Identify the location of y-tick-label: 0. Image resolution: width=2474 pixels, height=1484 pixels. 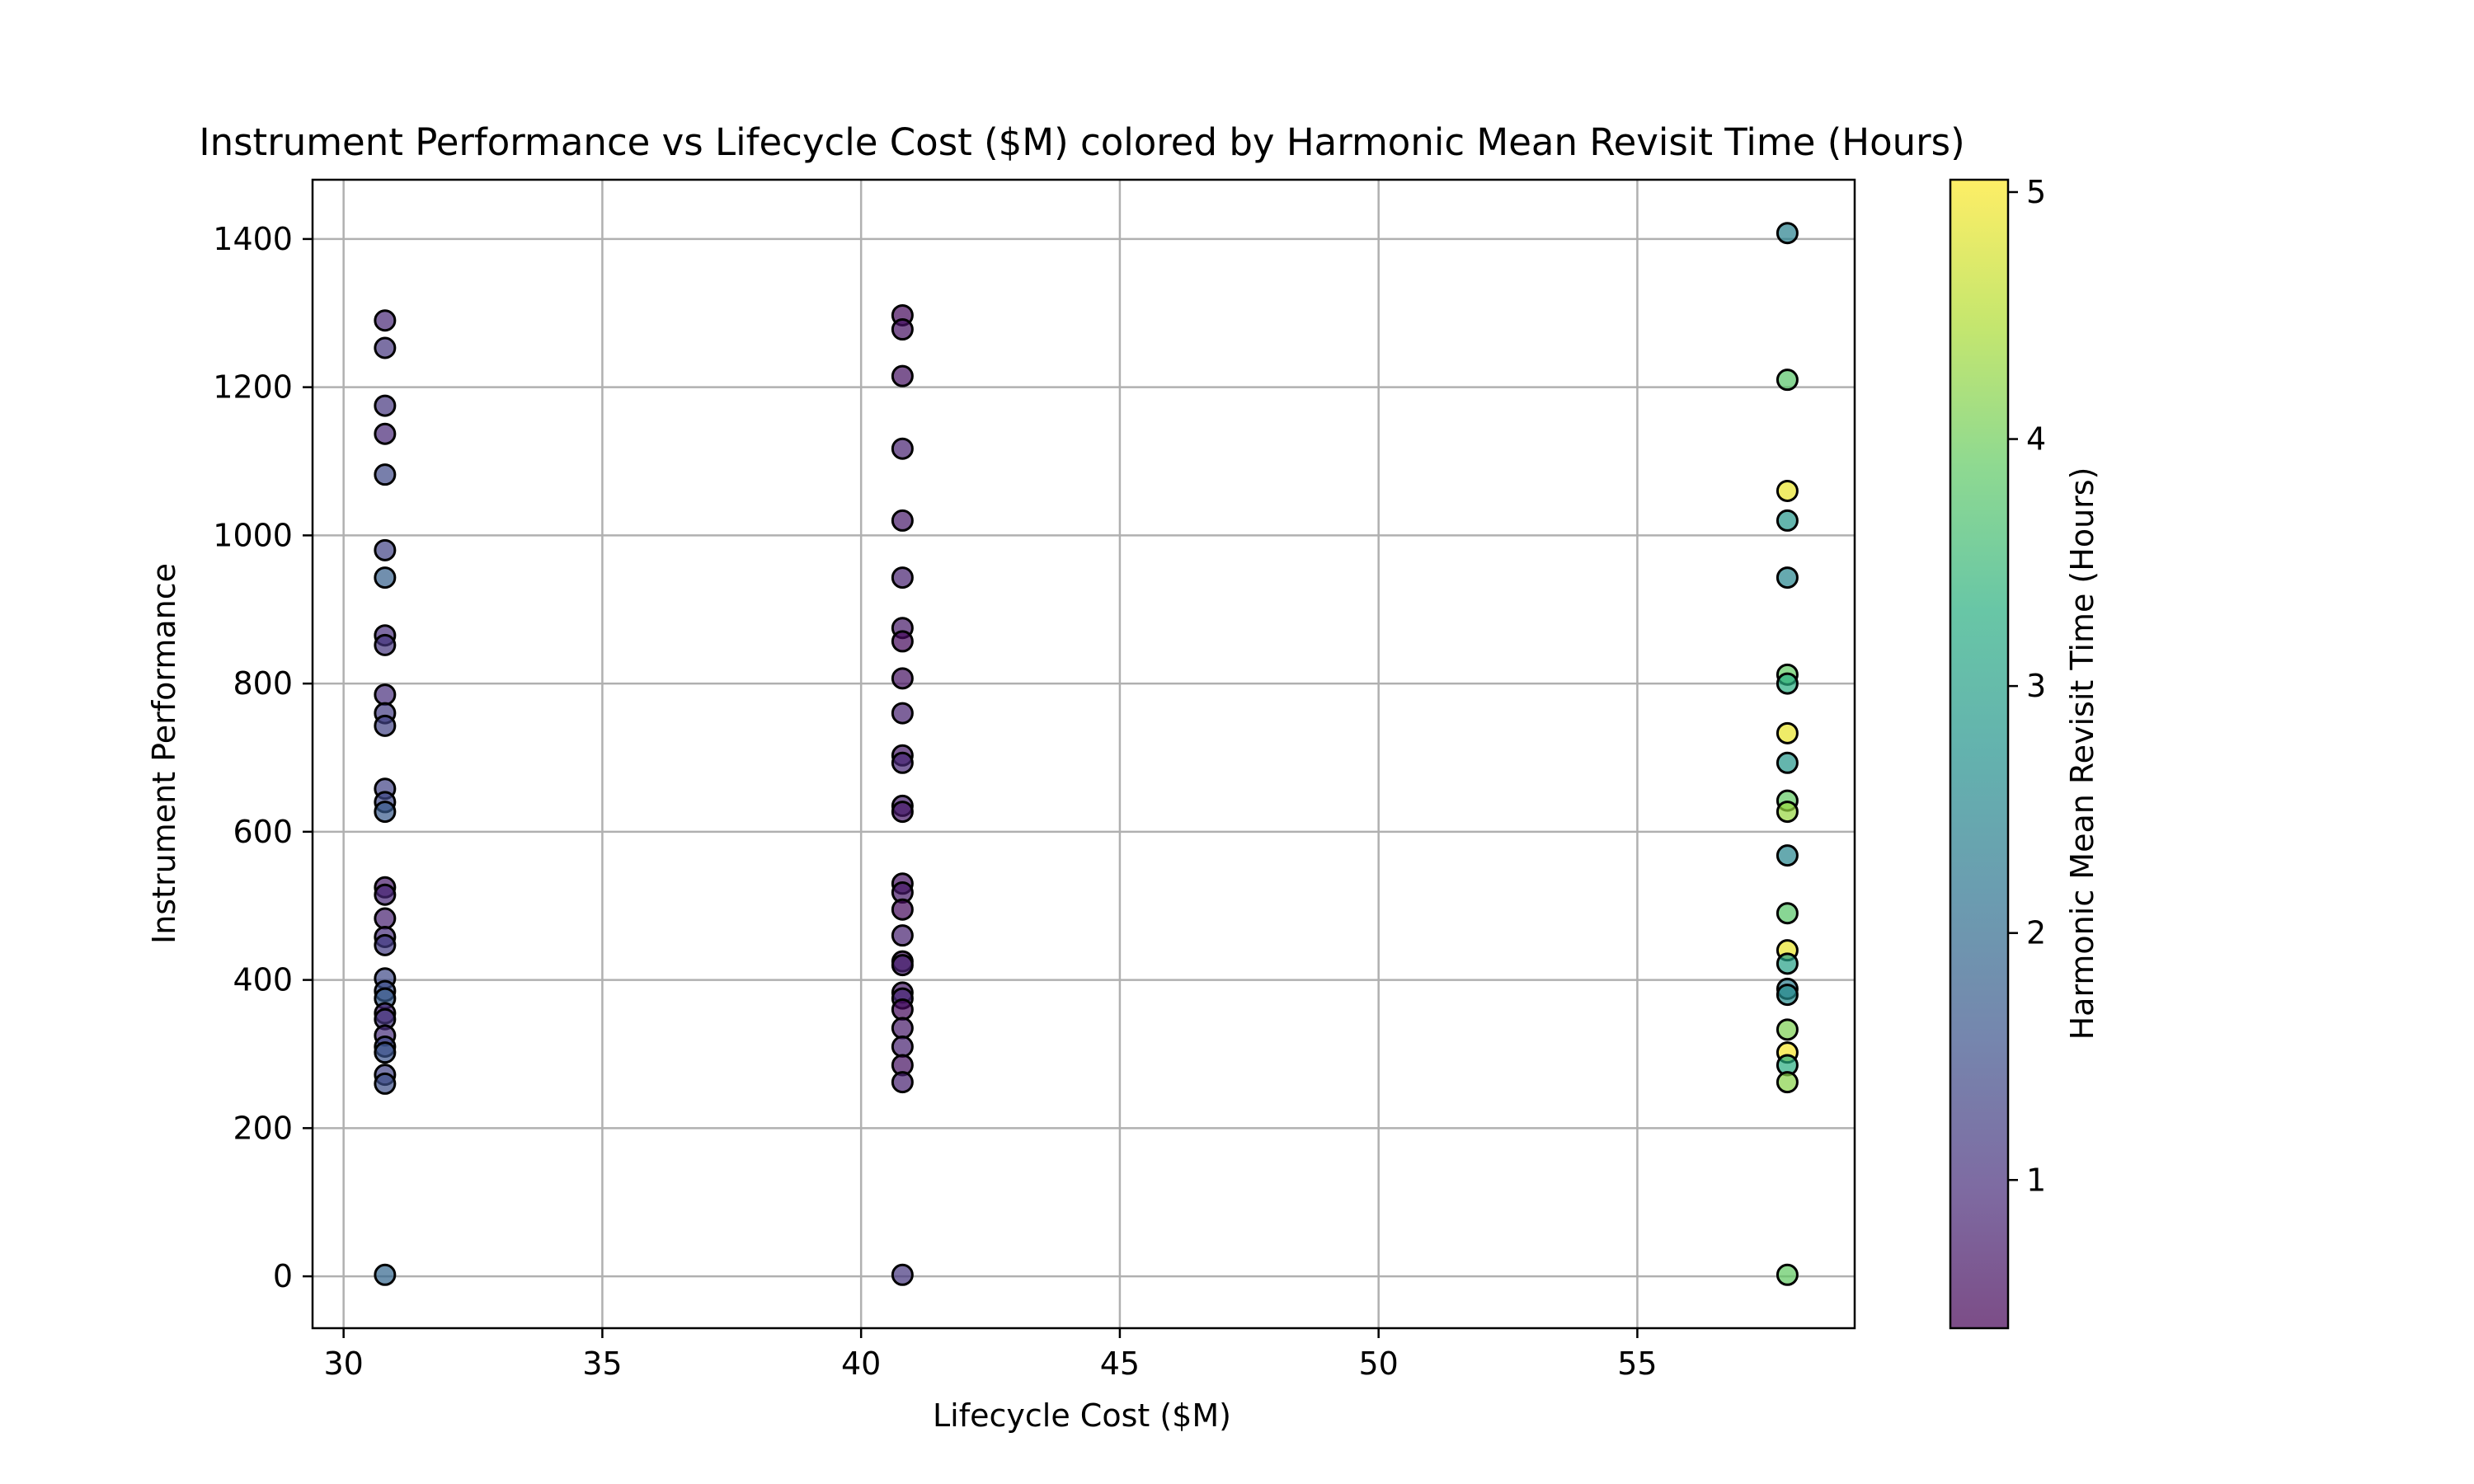
(283, 1276).